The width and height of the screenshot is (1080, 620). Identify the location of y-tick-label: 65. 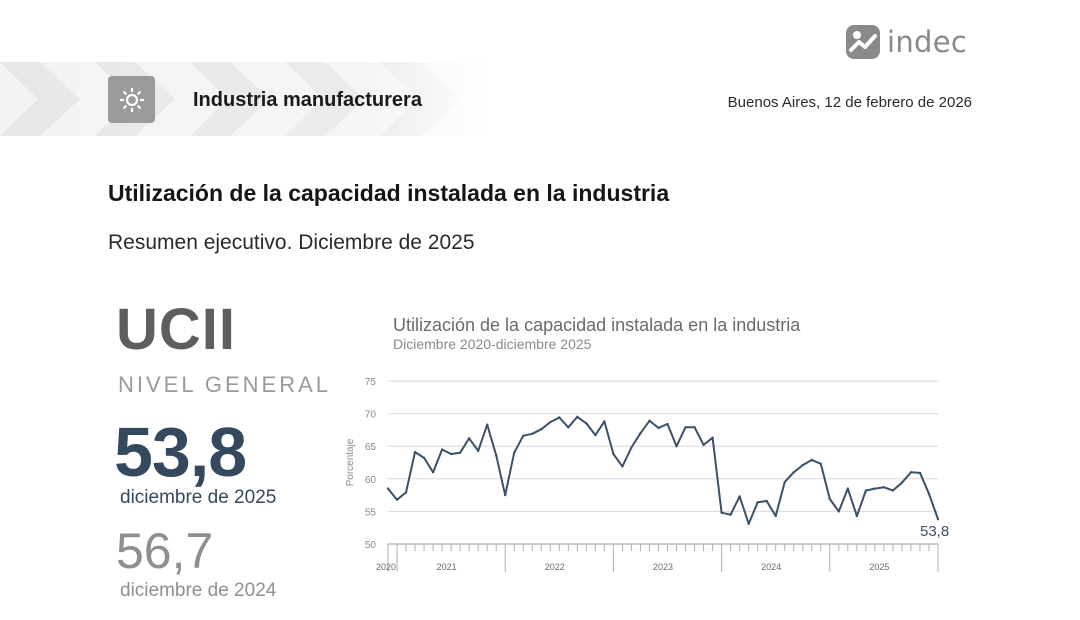
(371, 447).